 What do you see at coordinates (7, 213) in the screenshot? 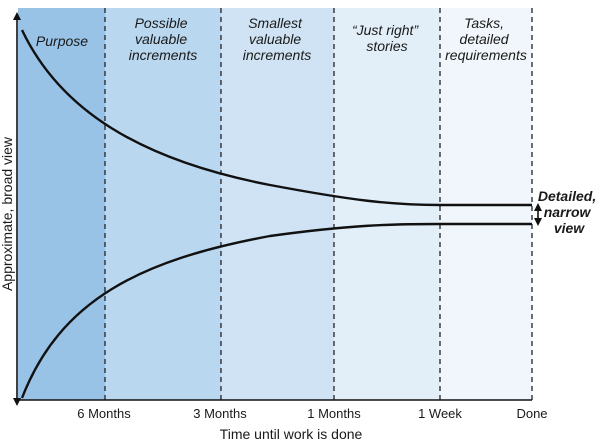
I see `y-axis-title: Approximate, broad view` at bounding box center [7, 213].